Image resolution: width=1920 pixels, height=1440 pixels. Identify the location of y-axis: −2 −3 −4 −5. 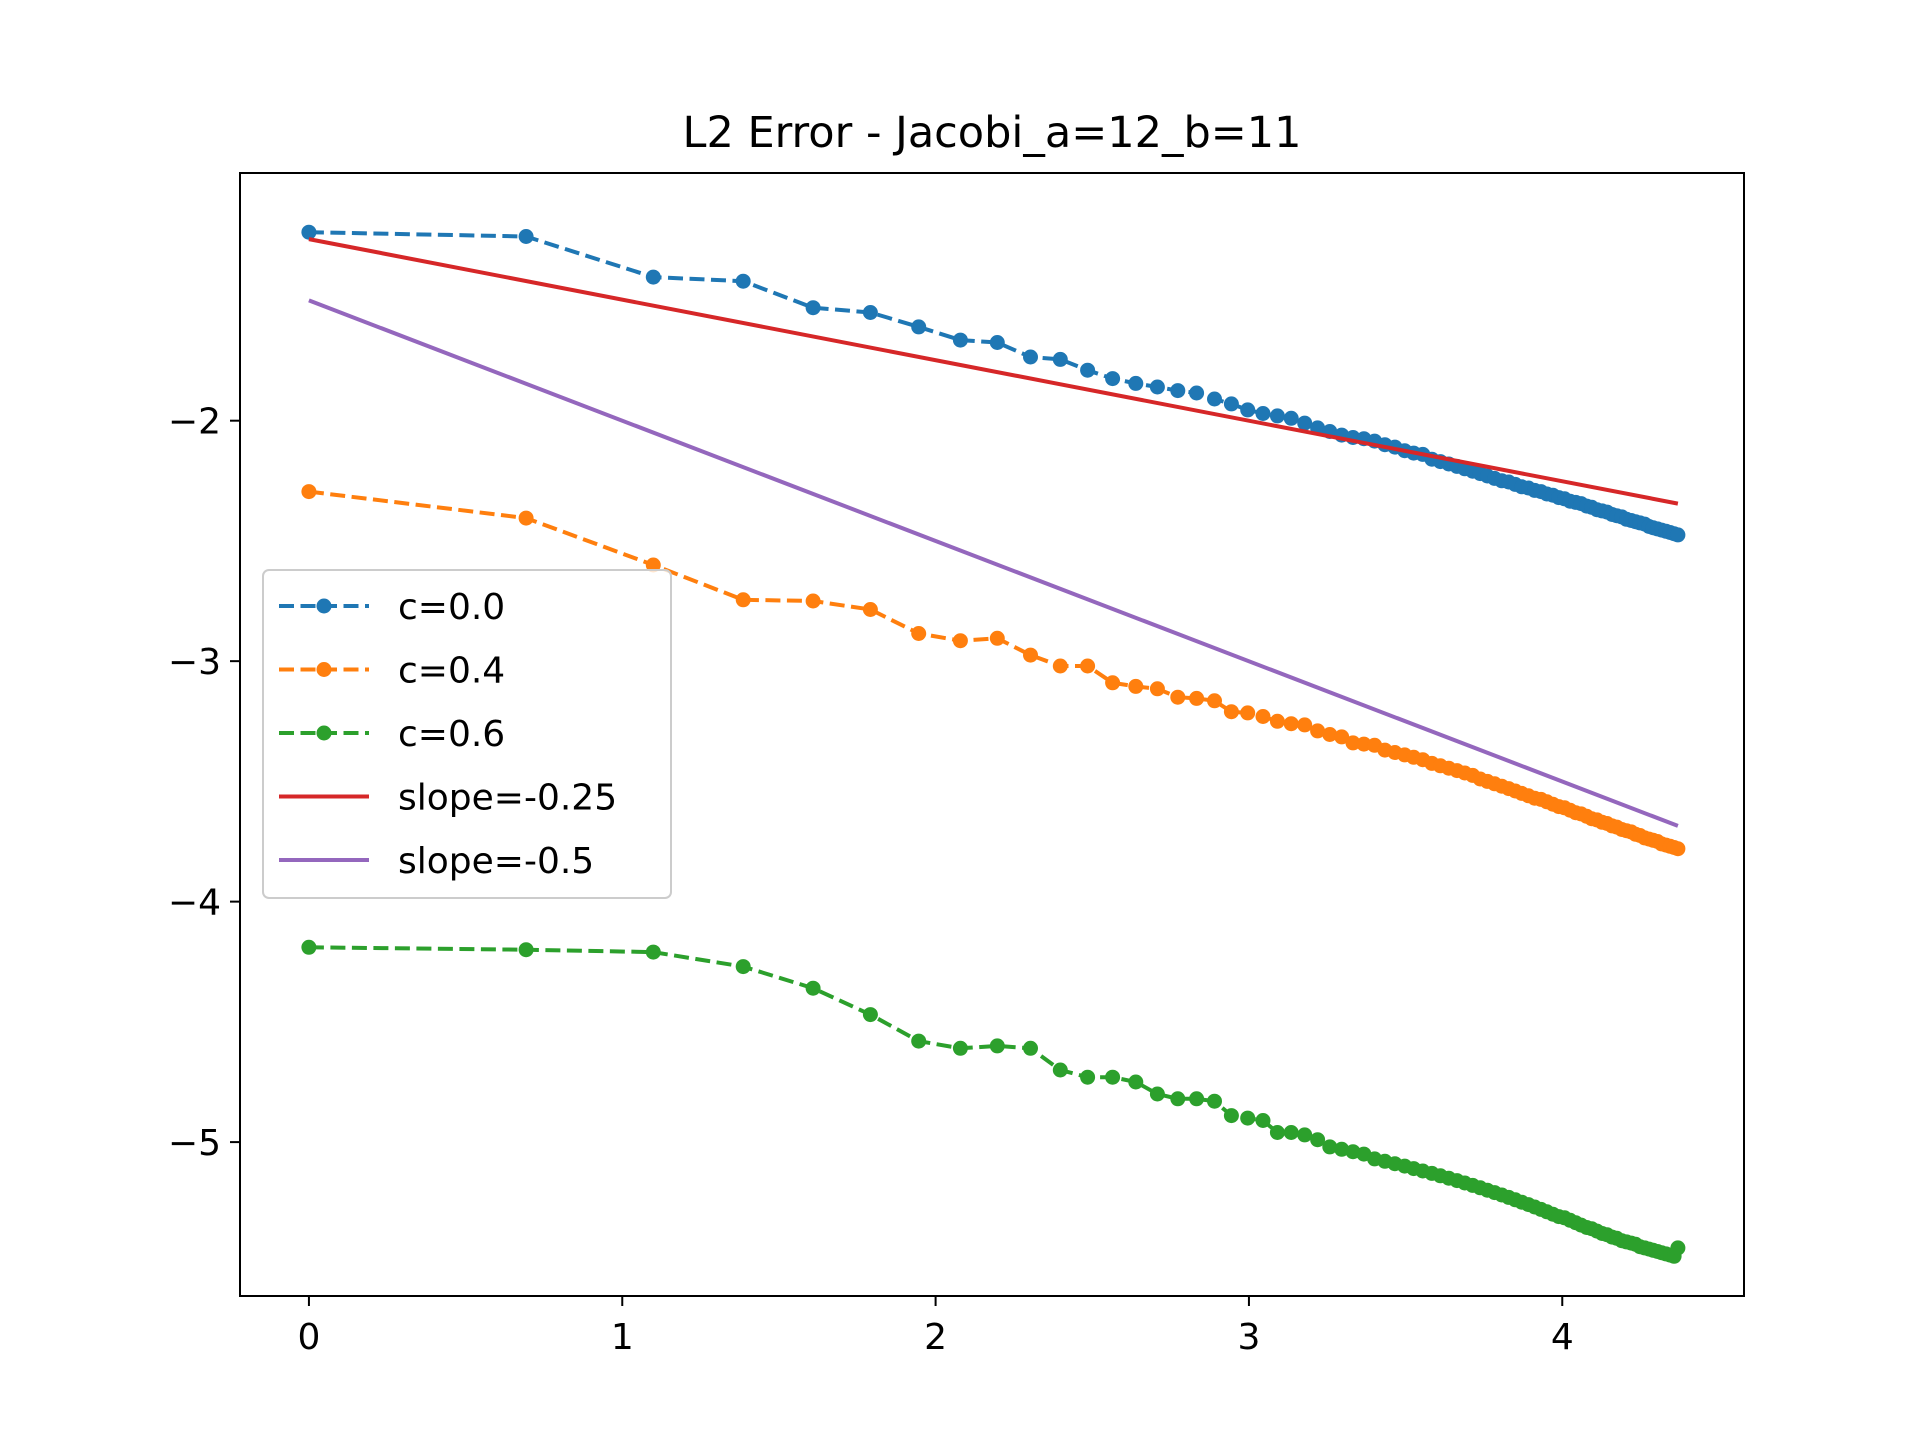
(204, 783).